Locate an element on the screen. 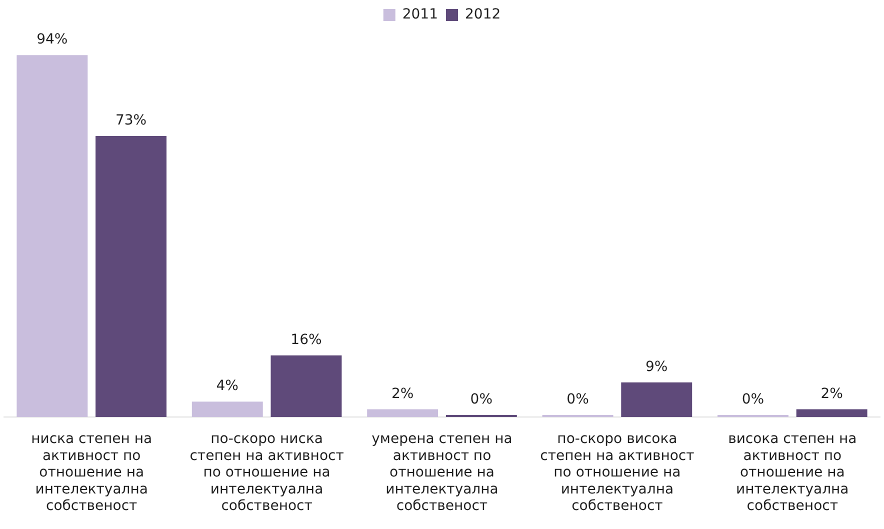 Image resolution: width=884 pixels, height=529 pixels. legend-label: 2012 is located at coordinates (483, 14).